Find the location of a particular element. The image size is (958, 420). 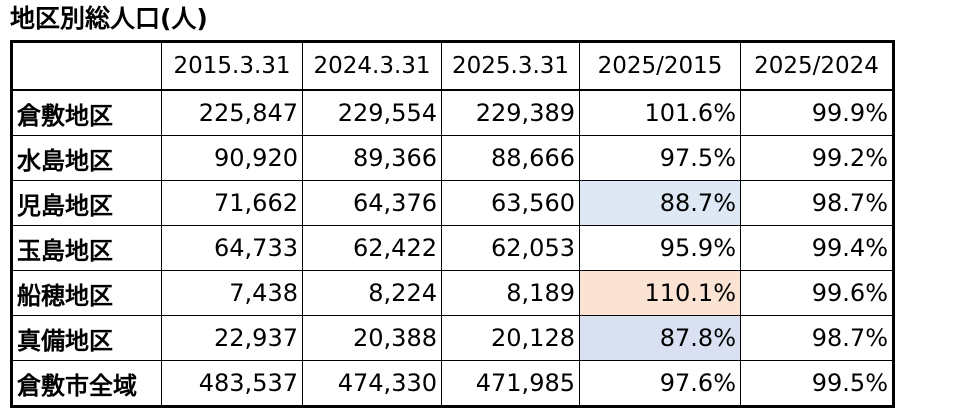

row-label: 船穂地区 is located at coordinates (86, 293).